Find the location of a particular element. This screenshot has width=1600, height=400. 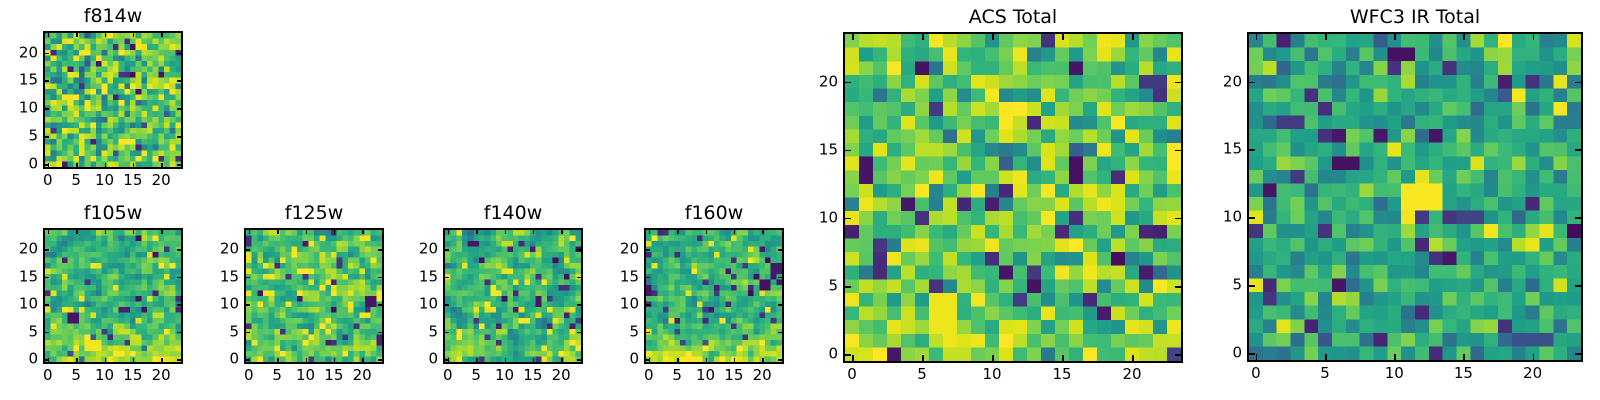

panel-f125w: f125w 0 5 10 15 20 0 5 10 15 20 is located at coordinates (302, 293).